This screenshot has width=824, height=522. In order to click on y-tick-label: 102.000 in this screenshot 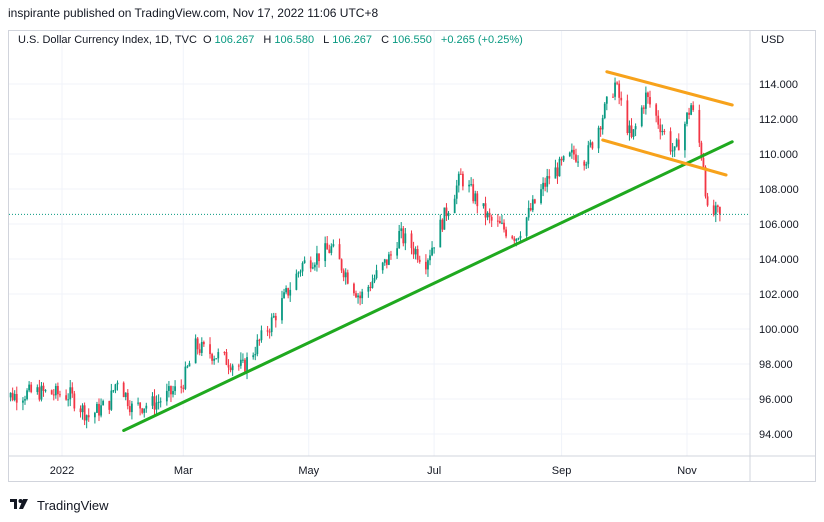, I will do `click(779, 295)`.